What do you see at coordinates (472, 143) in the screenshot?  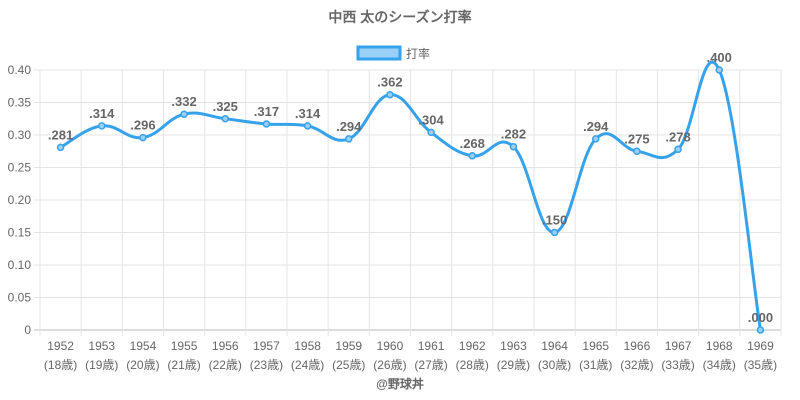 I see `data-label: .268` at bounding box center [472, 143].